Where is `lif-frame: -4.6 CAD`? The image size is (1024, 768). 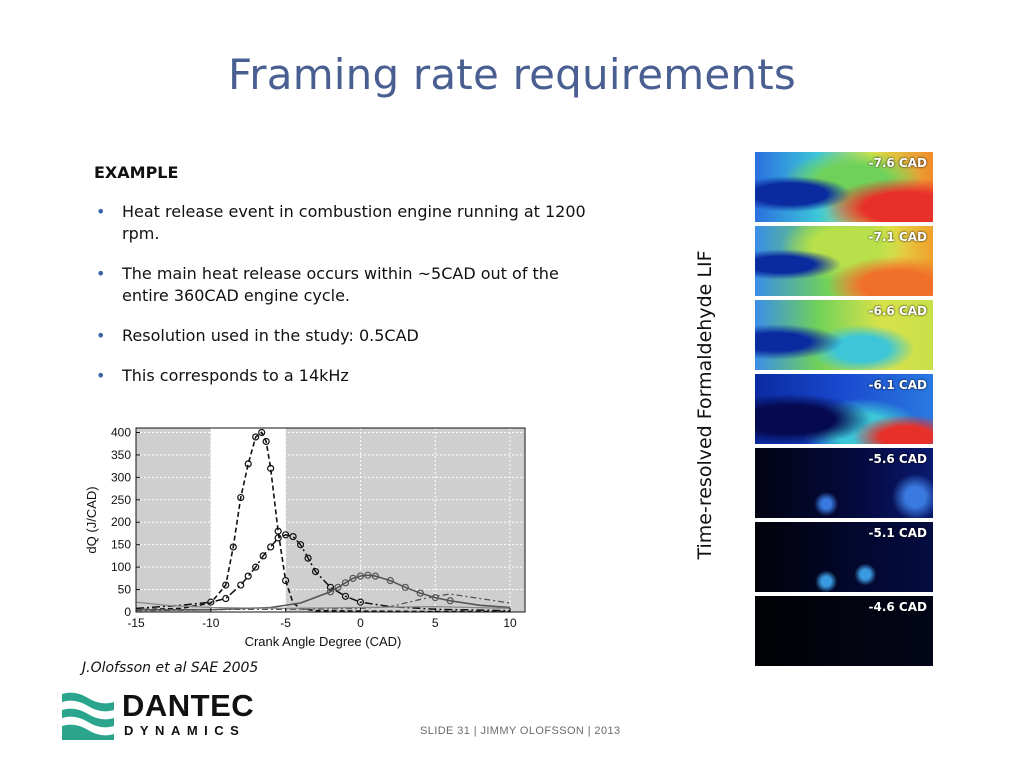 lif-frame: -4.6 CAD is located at coordinates (844, 631).